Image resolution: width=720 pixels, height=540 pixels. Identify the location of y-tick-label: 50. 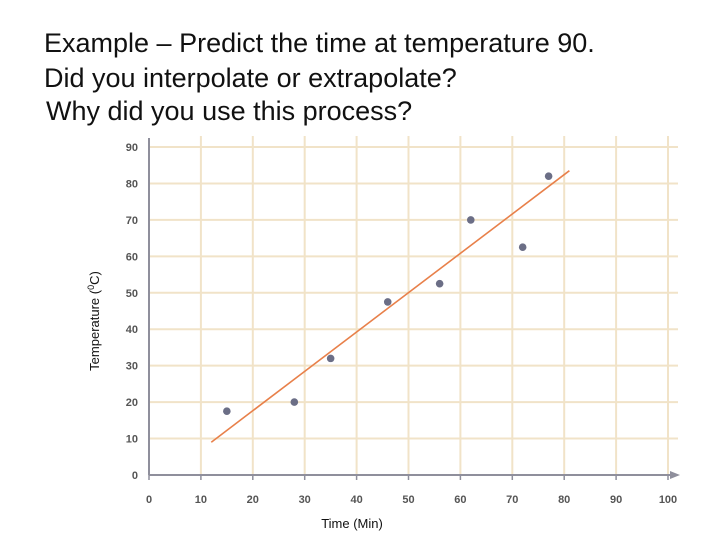
(132, 294).